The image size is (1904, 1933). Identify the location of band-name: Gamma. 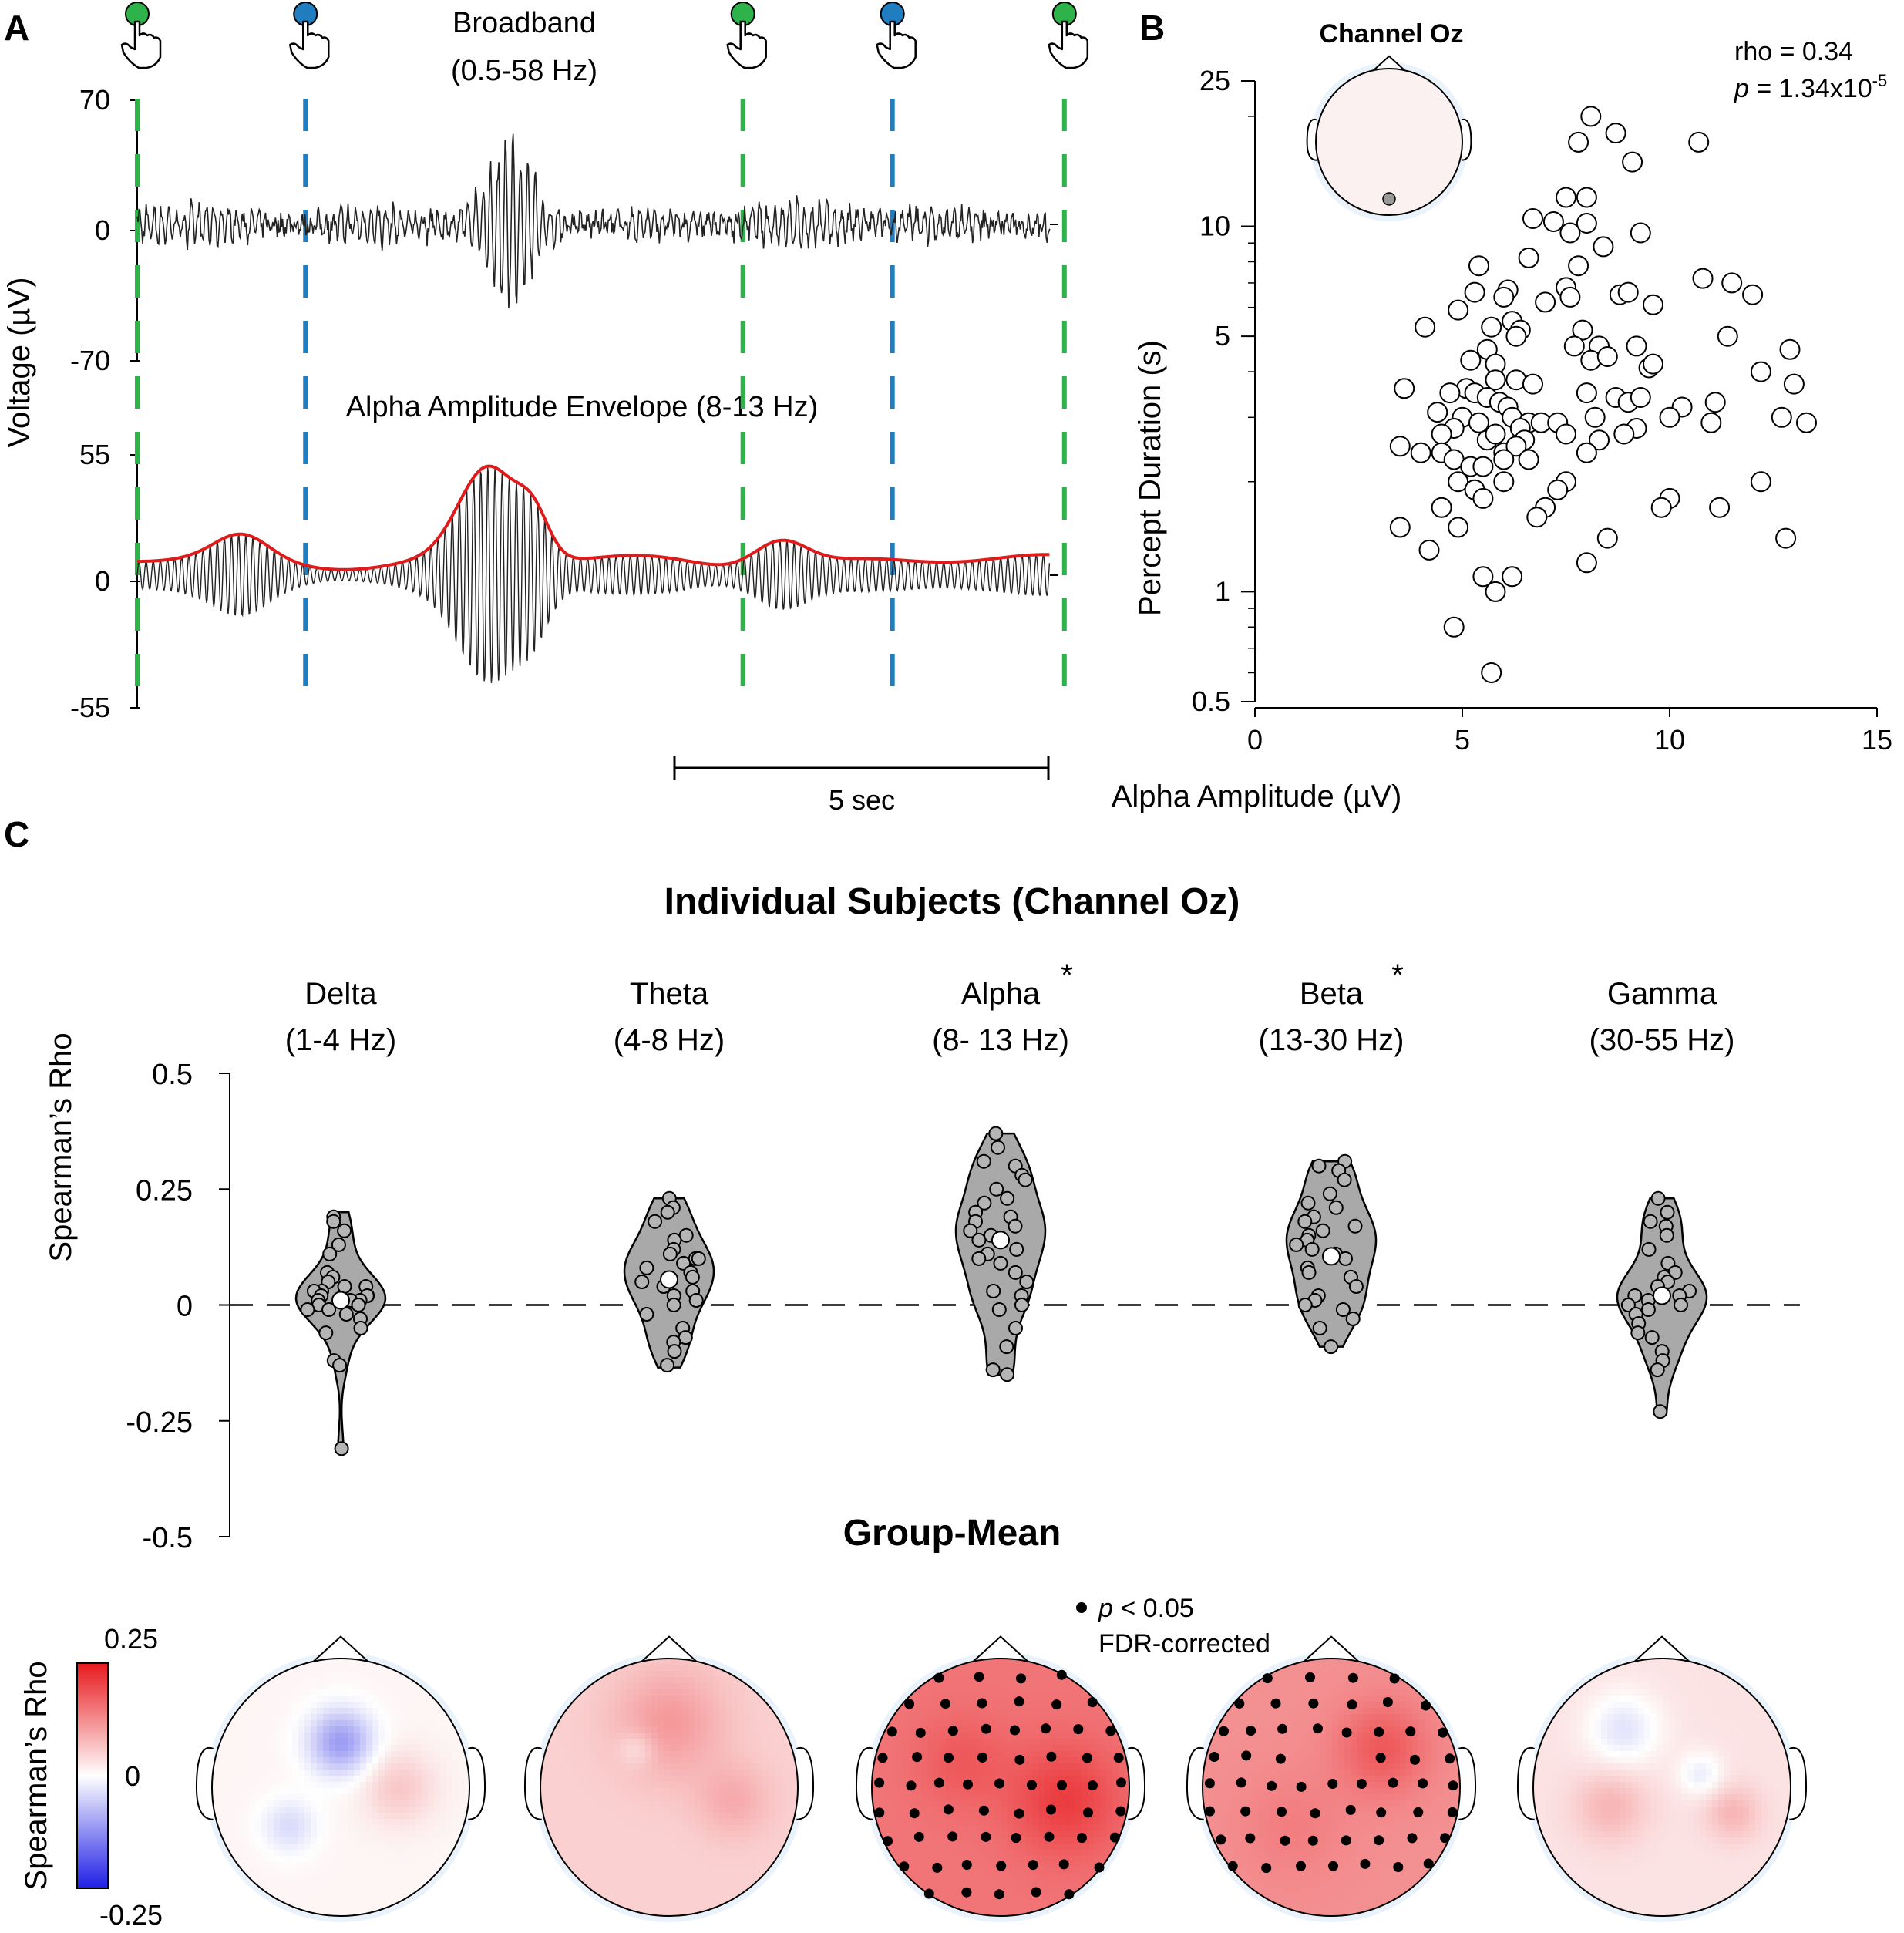
(1662, 994).